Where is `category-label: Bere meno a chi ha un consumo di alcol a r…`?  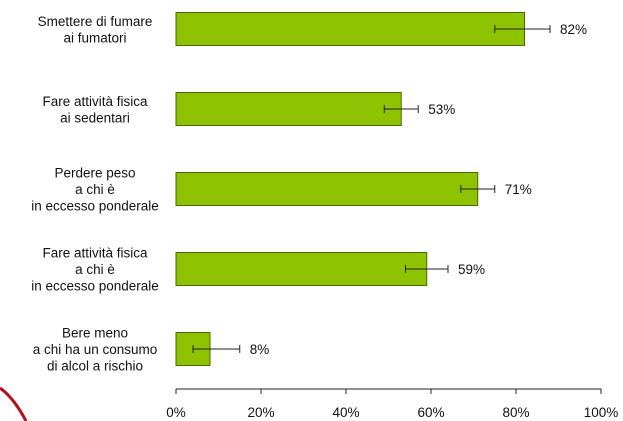 category-label: Bere meno a chi ha un consumo di alcol a r… is located at coordinates (95, 350).